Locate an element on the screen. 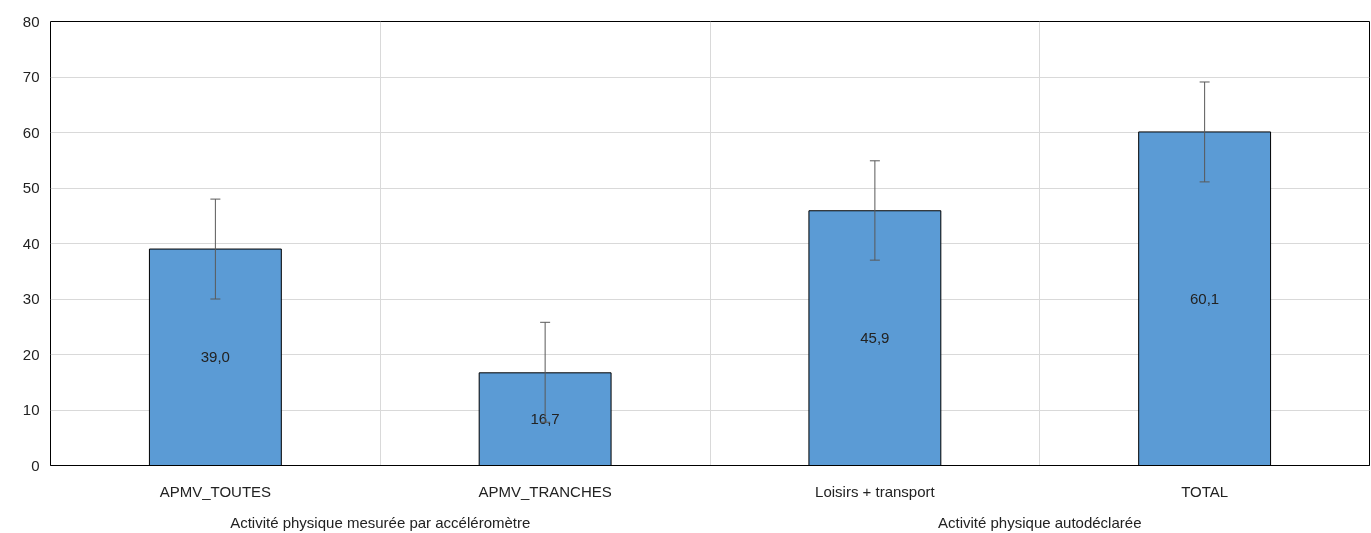 The height and width of the screenshot is (533, 1371). data-label: 45,9 is located at coordinates (875, 338).